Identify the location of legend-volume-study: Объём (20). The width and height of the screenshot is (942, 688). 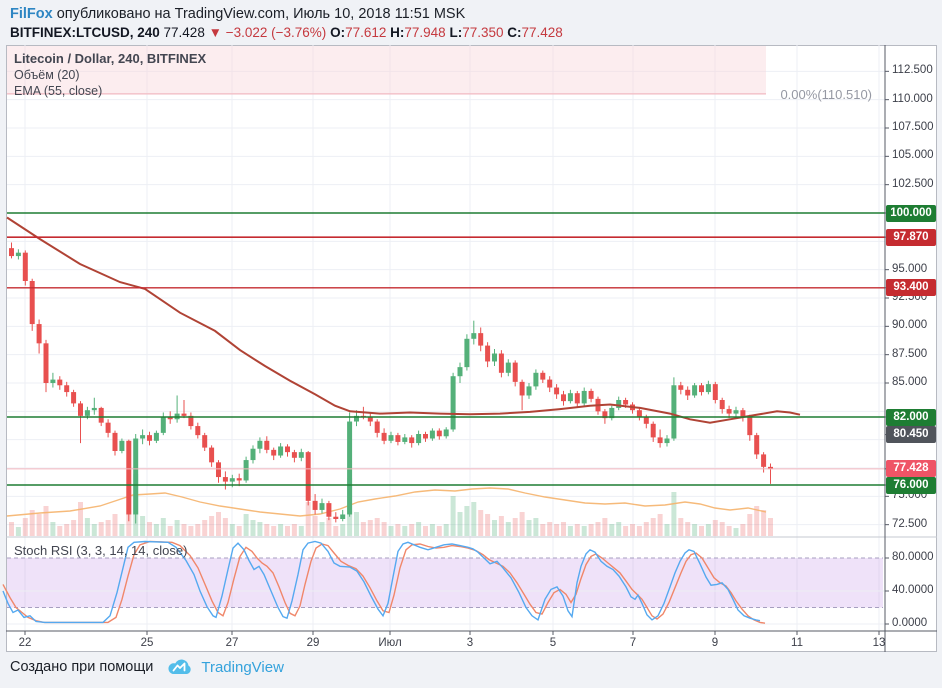
(47, 75).